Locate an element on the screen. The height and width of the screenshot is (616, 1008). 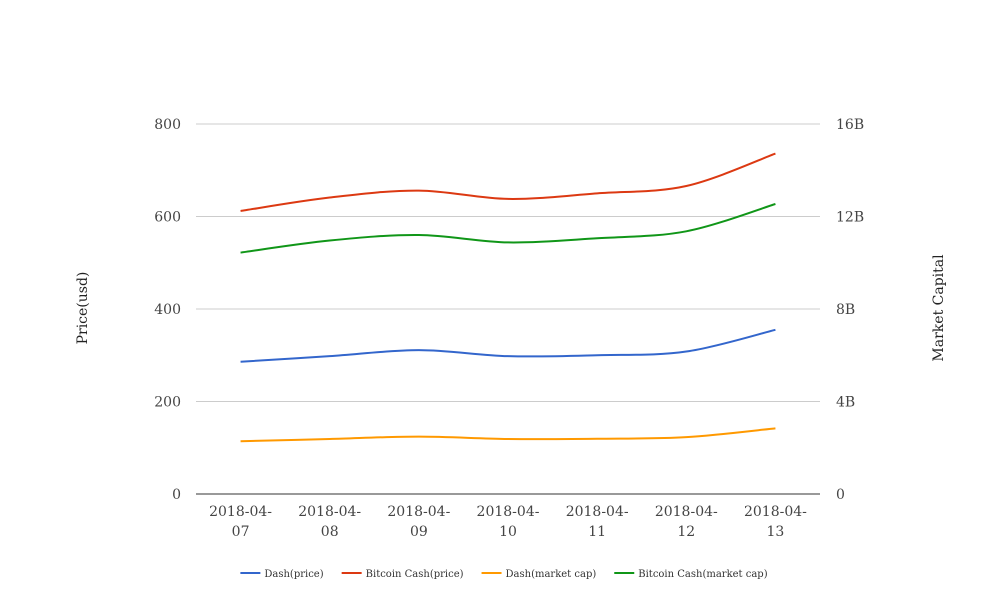
series-line-bitcoin-cash-market-cap is located at coordinates (508, 228).